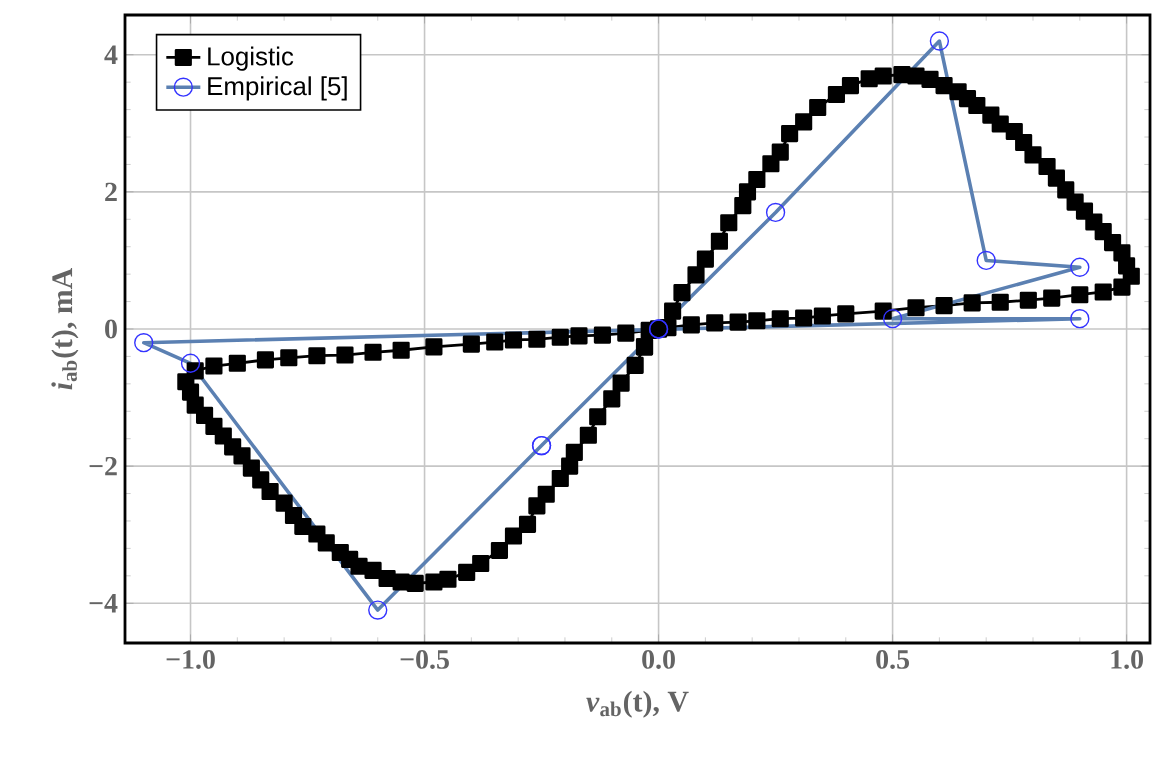  I want to click on x-tick-label: 0.5, so click(893, 659).